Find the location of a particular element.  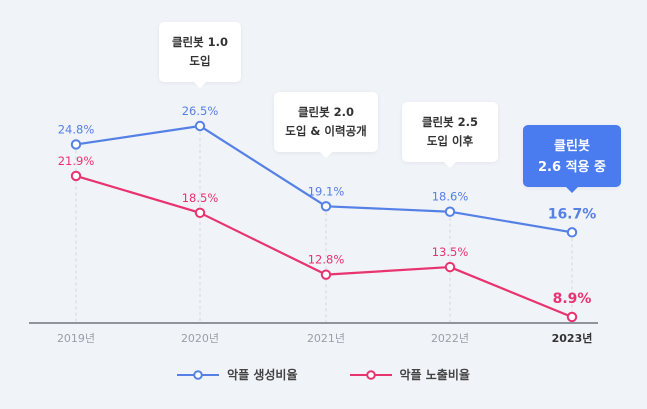

legend-item-exposure: 악플 노출비율 is located at coordinates (409, 374).